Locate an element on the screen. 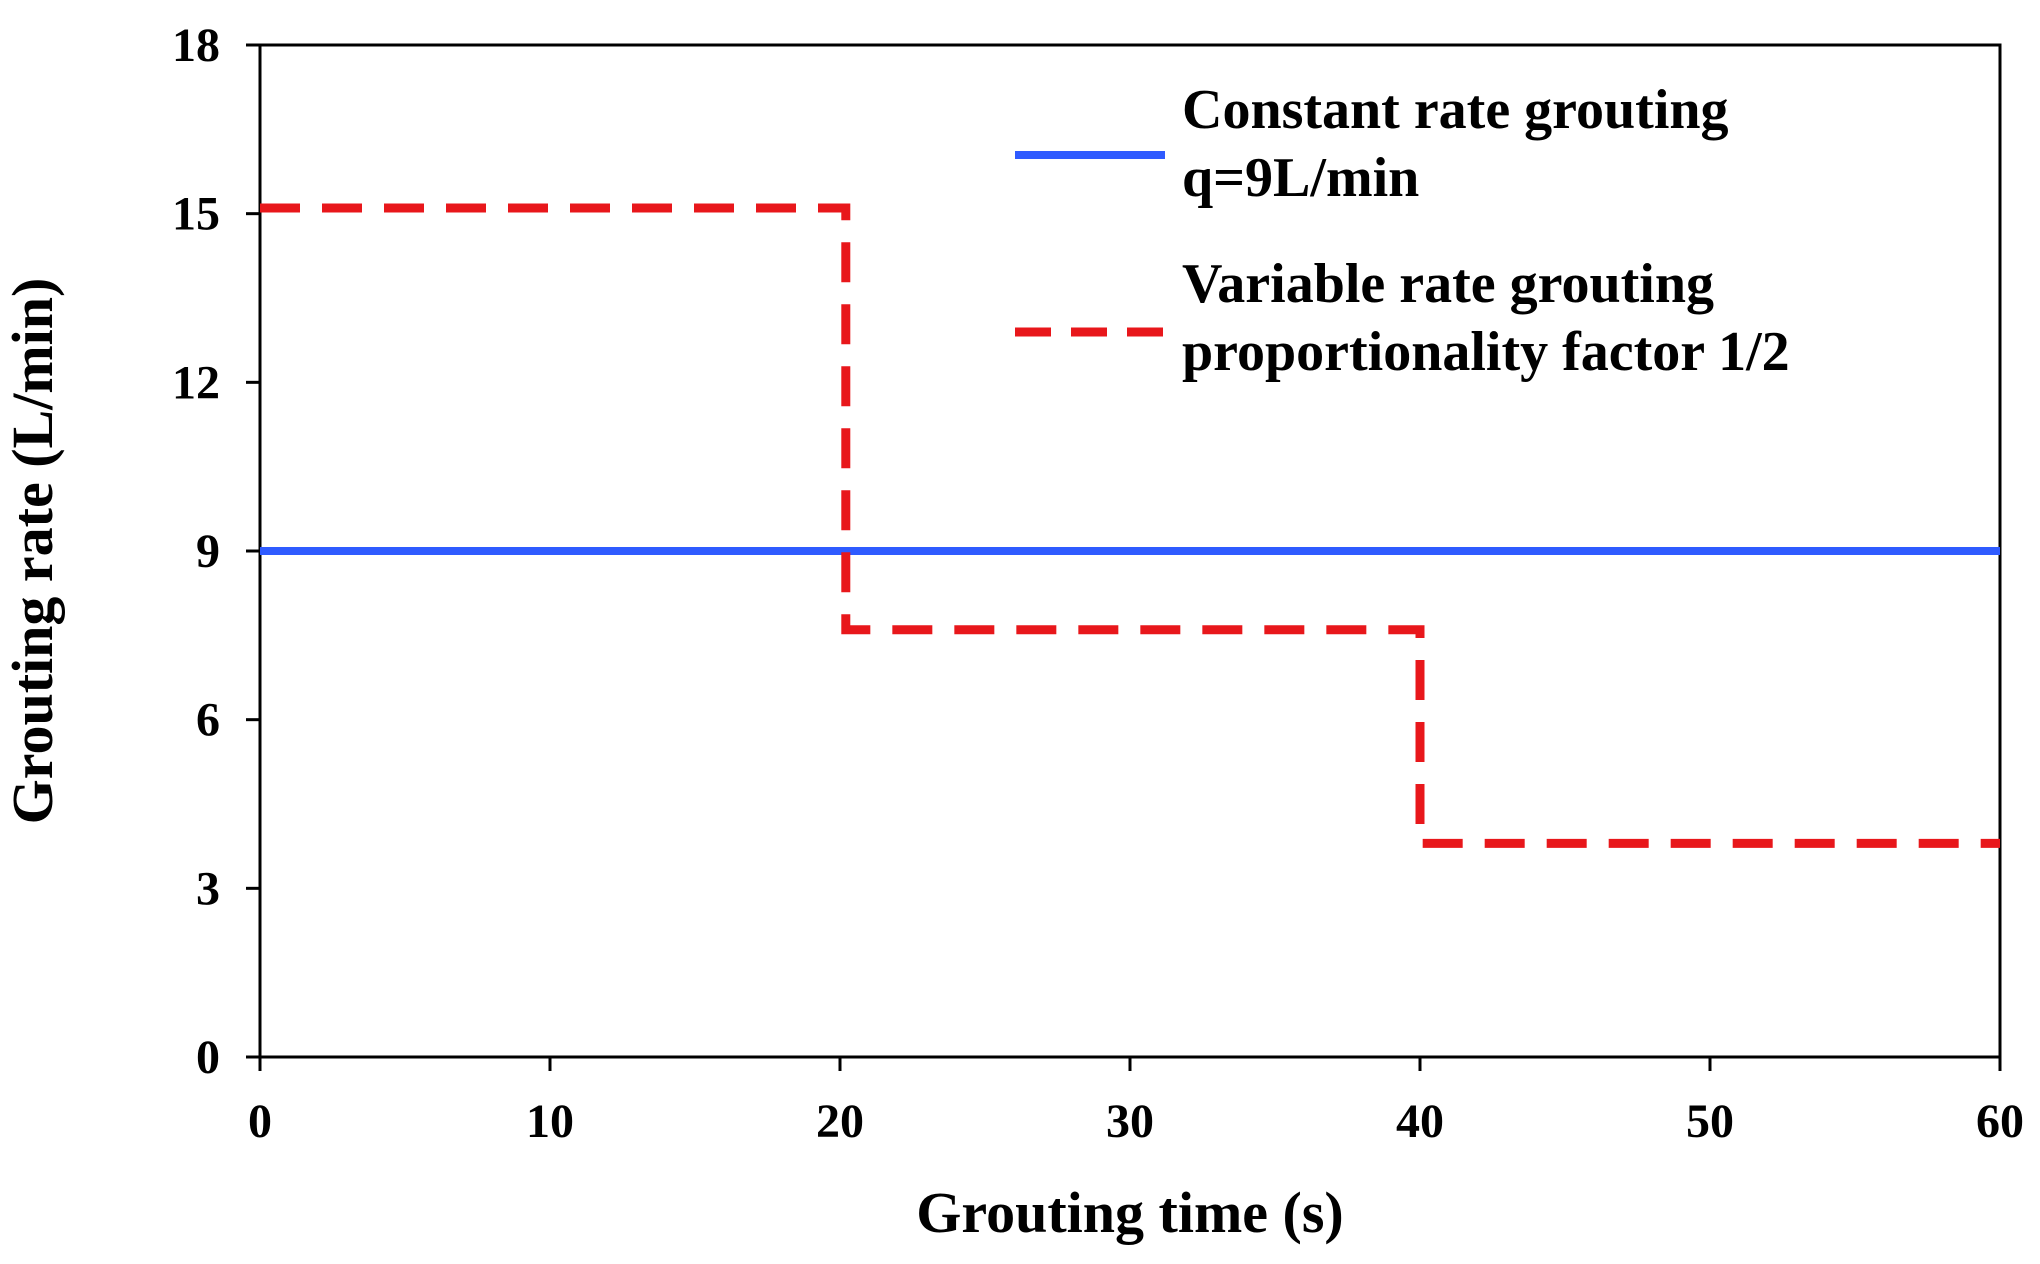 This screenshot has height=1264, width=2040. x-tick-label: 10 is located at coordinates (550, 1121).